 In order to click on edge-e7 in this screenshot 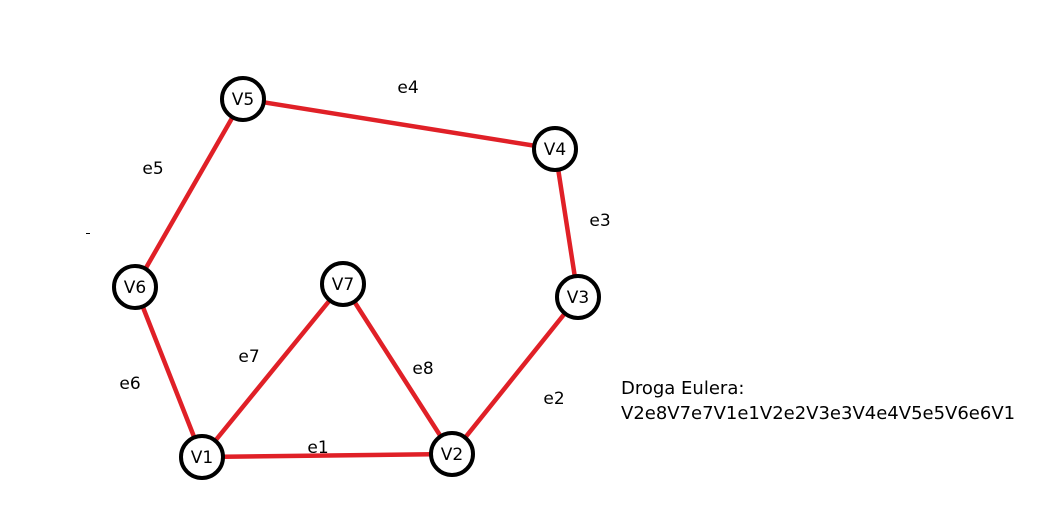, I will do `click(272, 370)`.